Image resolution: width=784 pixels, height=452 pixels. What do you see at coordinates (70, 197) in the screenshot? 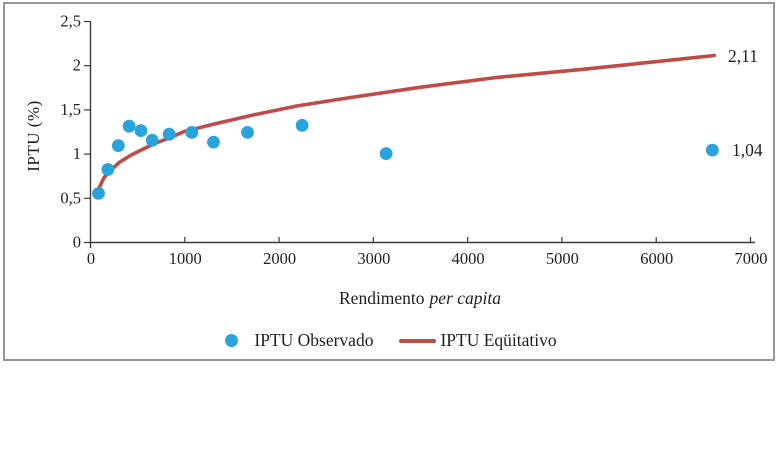
I see `y-tick-label: 0,5` at bounding box center [70, 197].